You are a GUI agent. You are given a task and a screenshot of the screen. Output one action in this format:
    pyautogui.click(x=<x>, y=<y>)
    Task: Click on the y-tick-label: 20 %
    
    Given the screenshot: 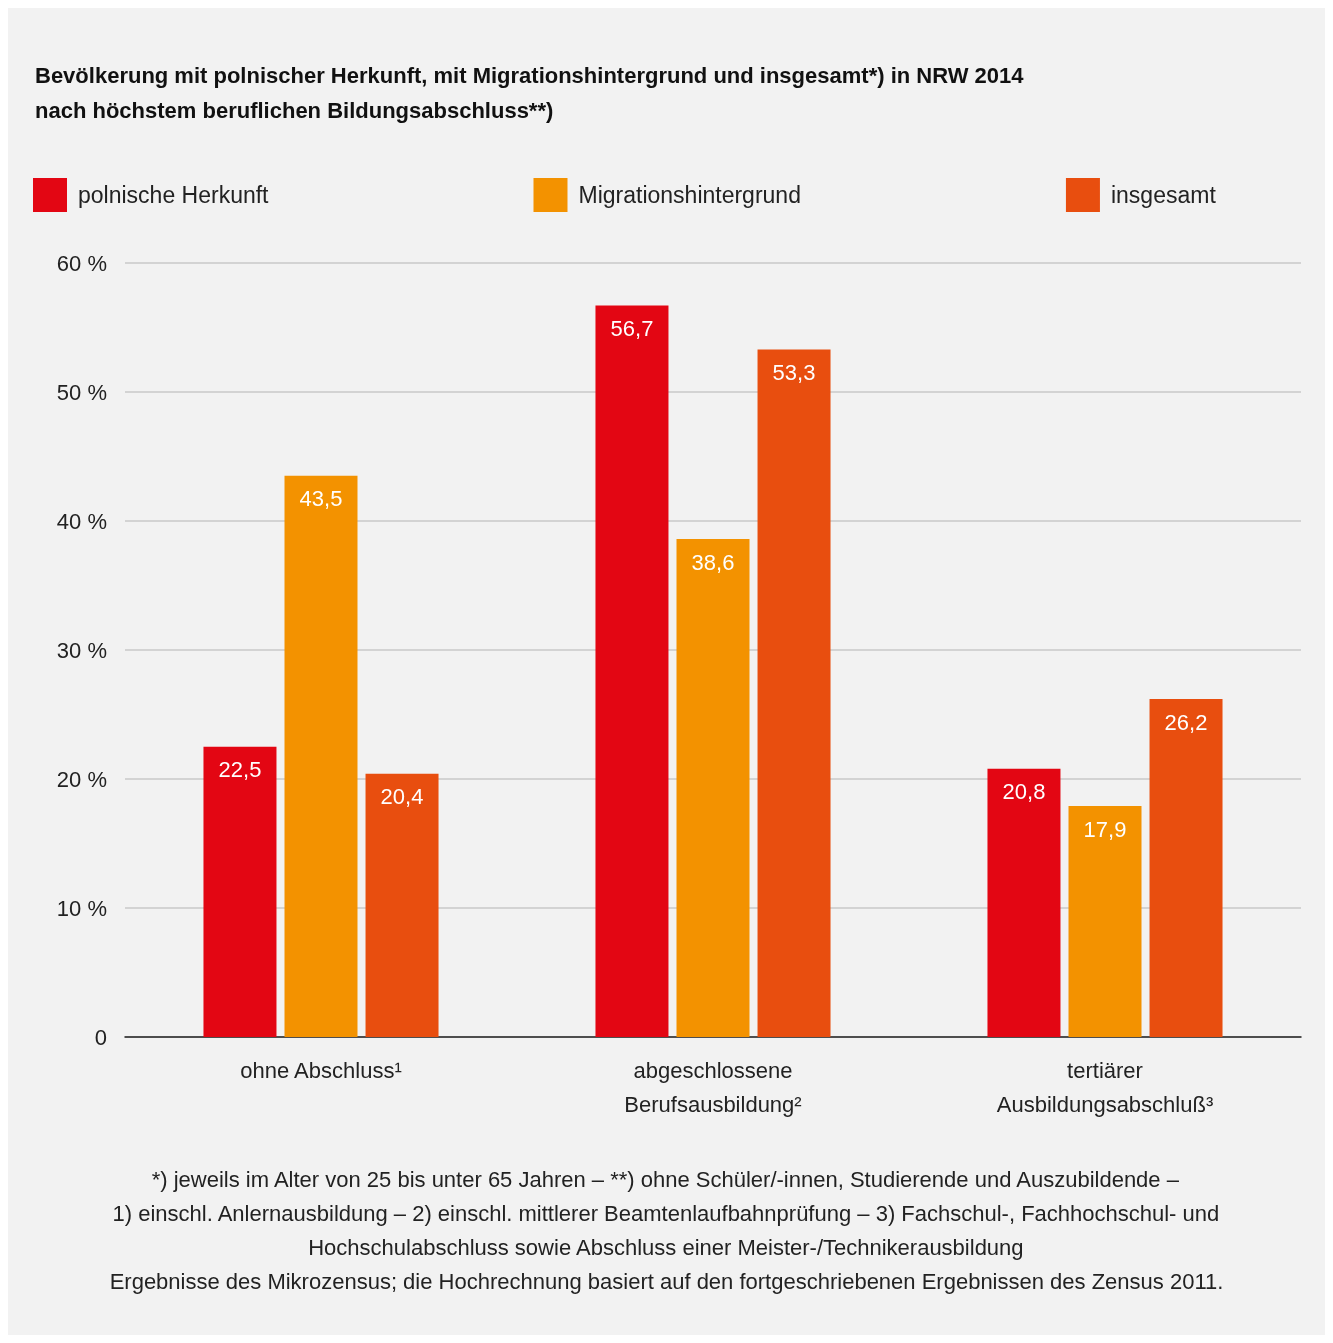 What is the action you would take?
    pyautogui.click(x=81, y=779)
    